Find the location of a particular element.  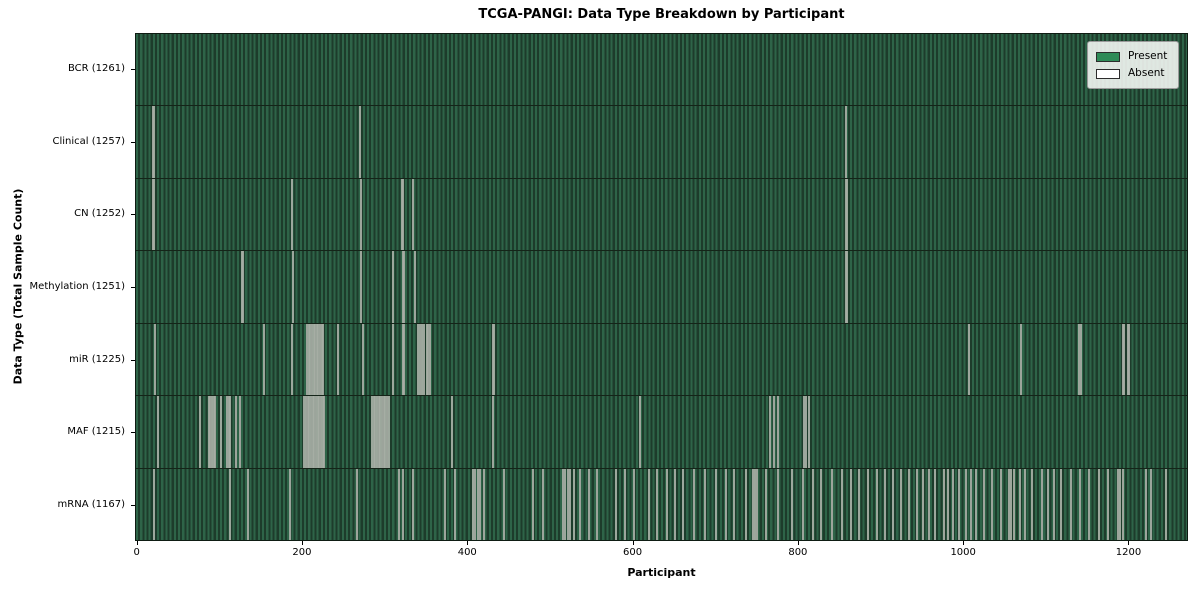

y-tick-label-maf: MAF (1215) is located at coordinates (96, 432).